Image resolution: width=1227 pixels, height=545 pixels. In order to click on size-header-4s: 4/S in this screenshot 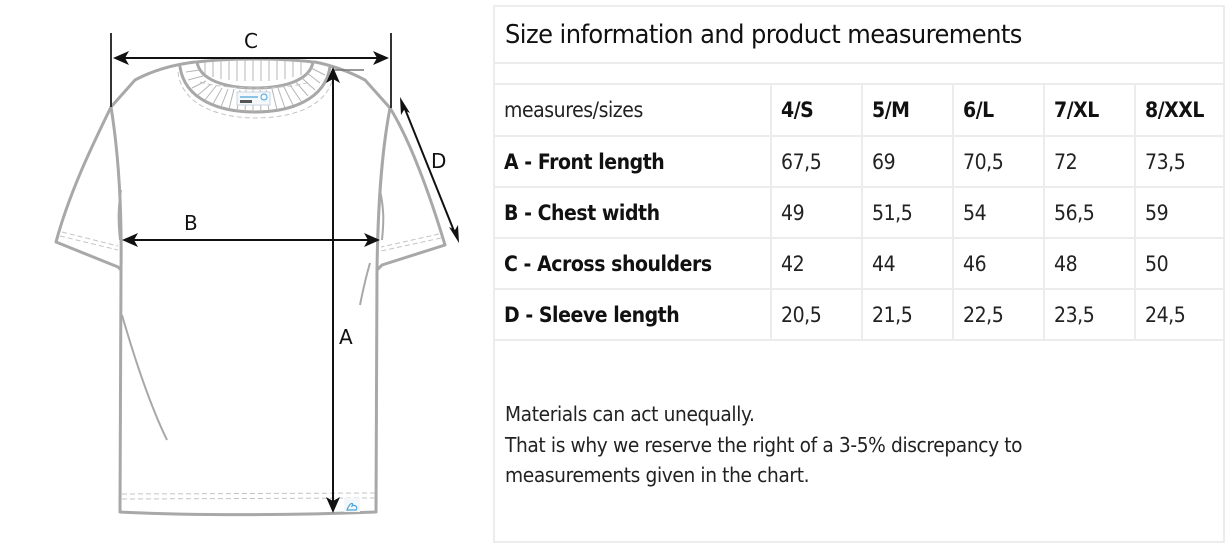, I will do `click(817, 111)`.